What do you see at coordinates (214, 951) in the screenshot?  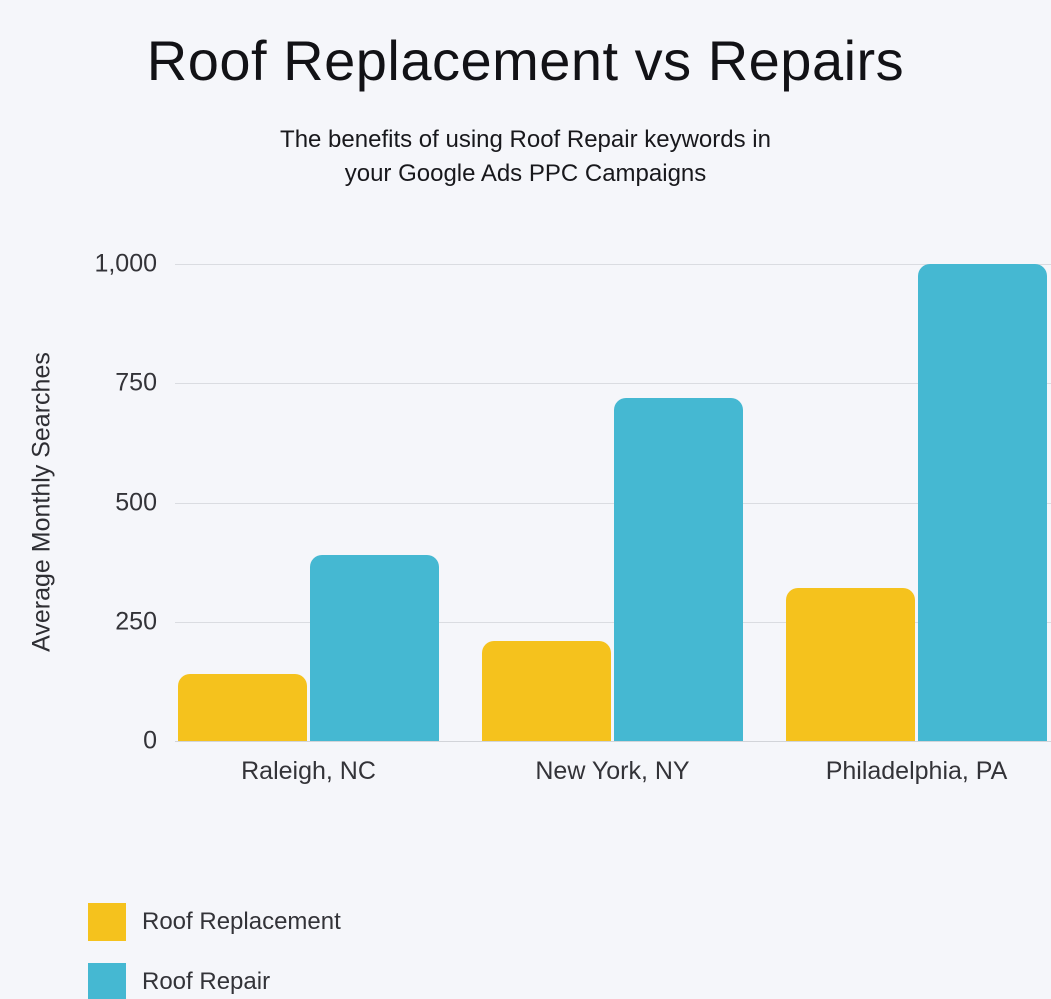 I see `chart-legend: Roof Replacement Roof Repair` at bounding box center [214, 951].